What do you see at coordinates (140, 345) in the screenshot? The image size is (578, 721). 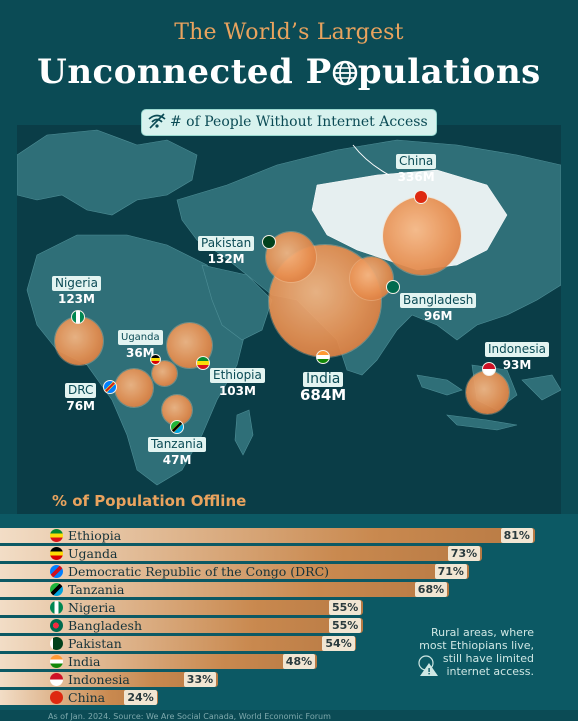 I see `map-label-uganda: Uganda 36M` at bounding box center [140, 345].